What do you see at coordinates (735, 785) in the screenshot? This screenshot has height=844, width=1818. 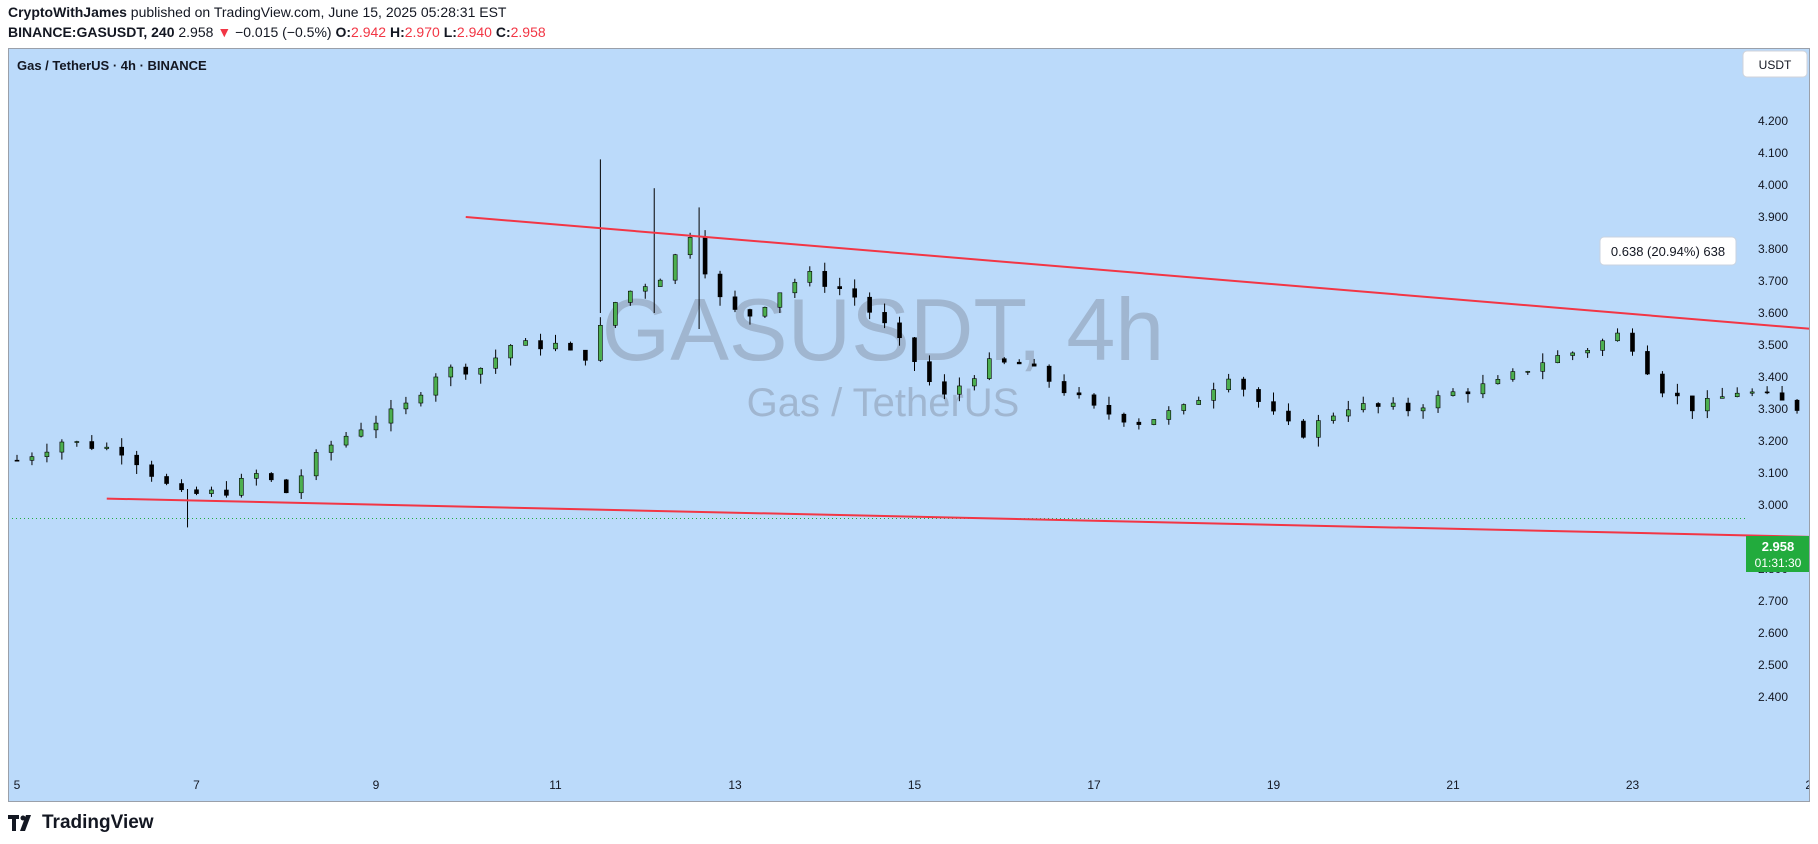 I see `x-tick-label: 13` at bounding box center [735, 785].